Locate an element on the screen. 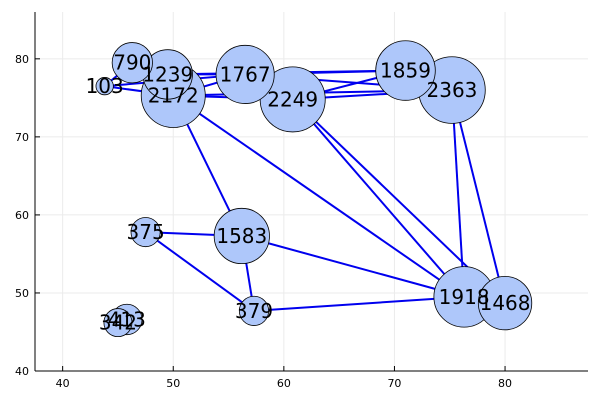 The image size is (600, 400). node-label-1583: 1583 is located at coordinates (241, 236).